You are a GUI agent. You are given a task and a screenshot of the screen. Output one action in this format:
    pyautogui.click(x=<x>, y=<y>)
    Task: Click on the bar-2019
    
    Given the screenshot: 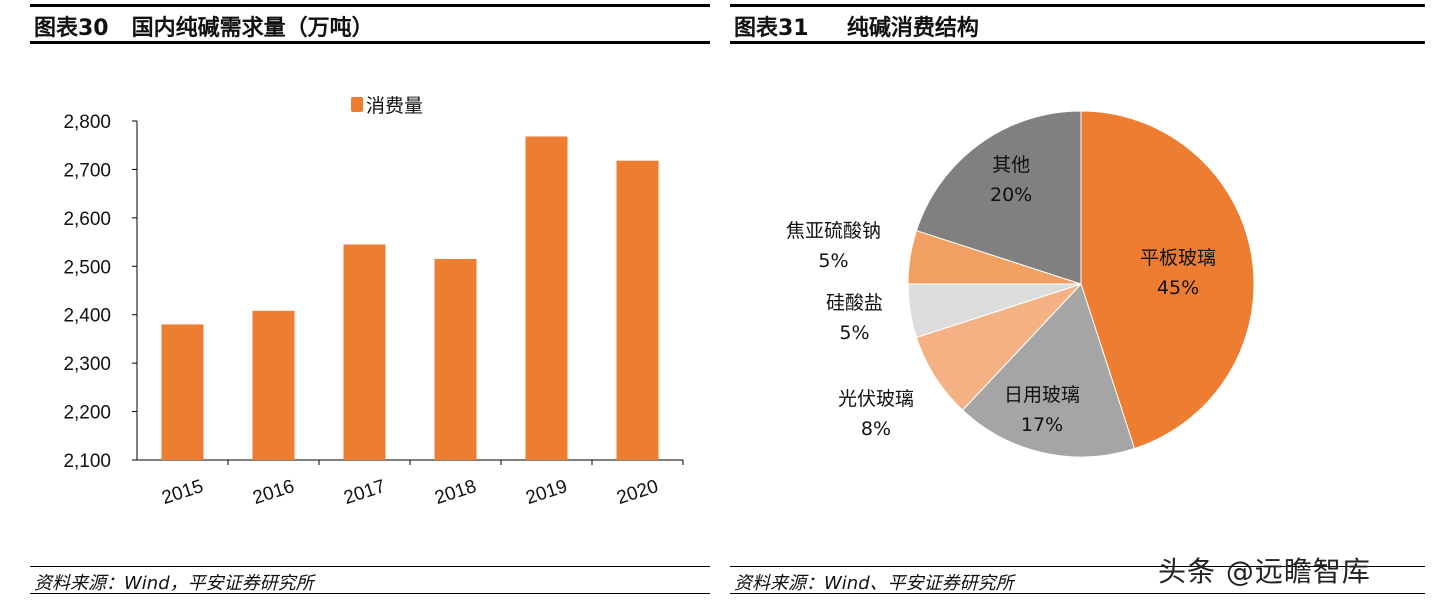 What is the action you would take?
    pyautogui.click(x=546, y=298)
    